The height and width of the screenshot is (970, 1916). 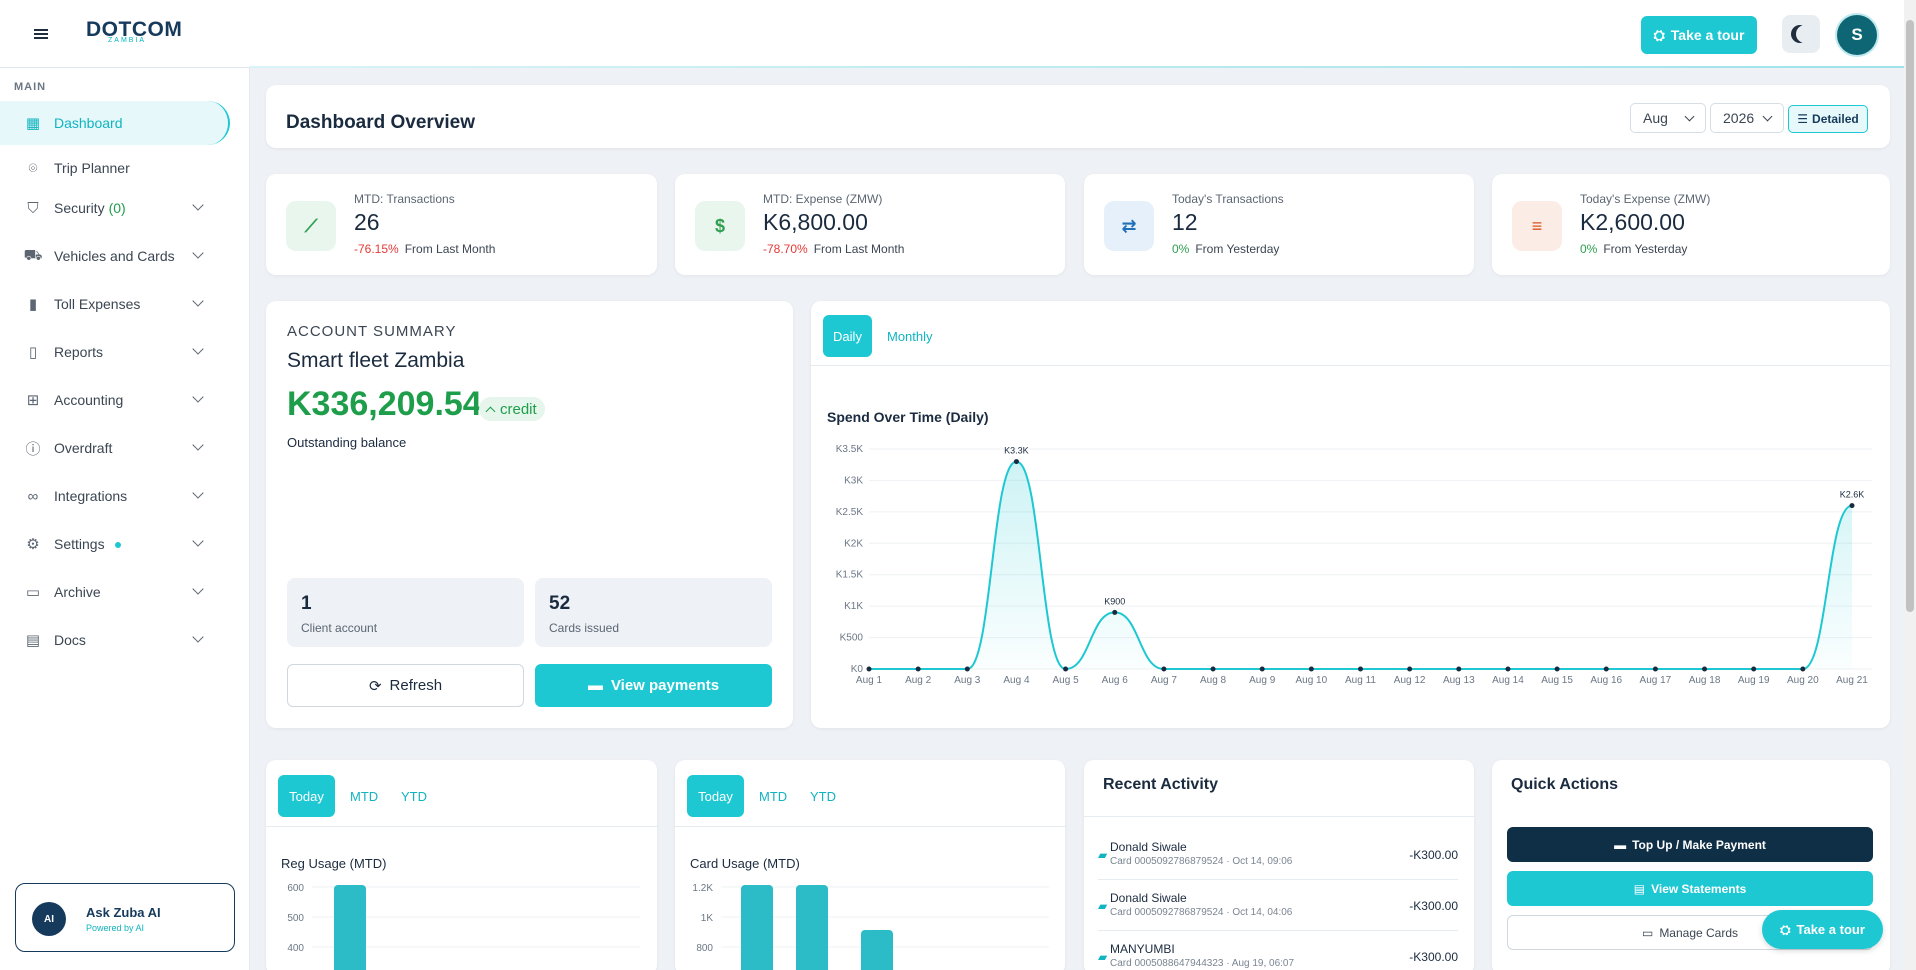 I want to click on sidebar-item-dashboard: ▦ Dashboard, so click(x=115, y=123).